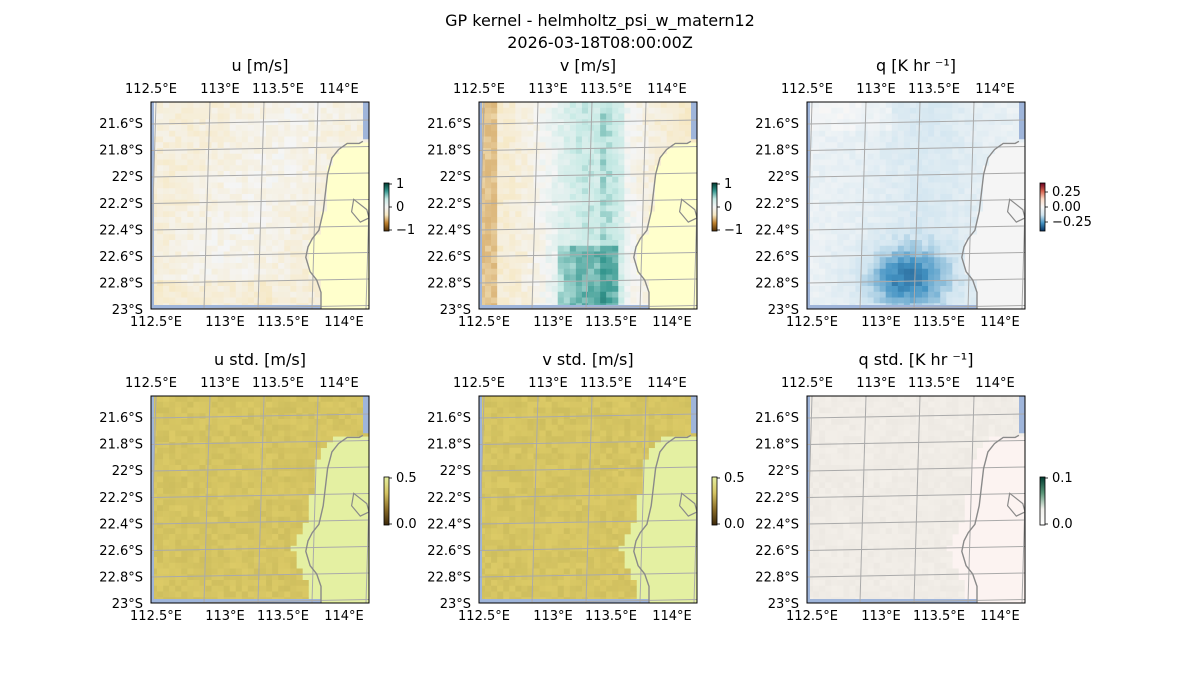 This screenshot has width=1200, height=700. I want to click on colorbar-tick-label: 0.00, so click(1066, 207).